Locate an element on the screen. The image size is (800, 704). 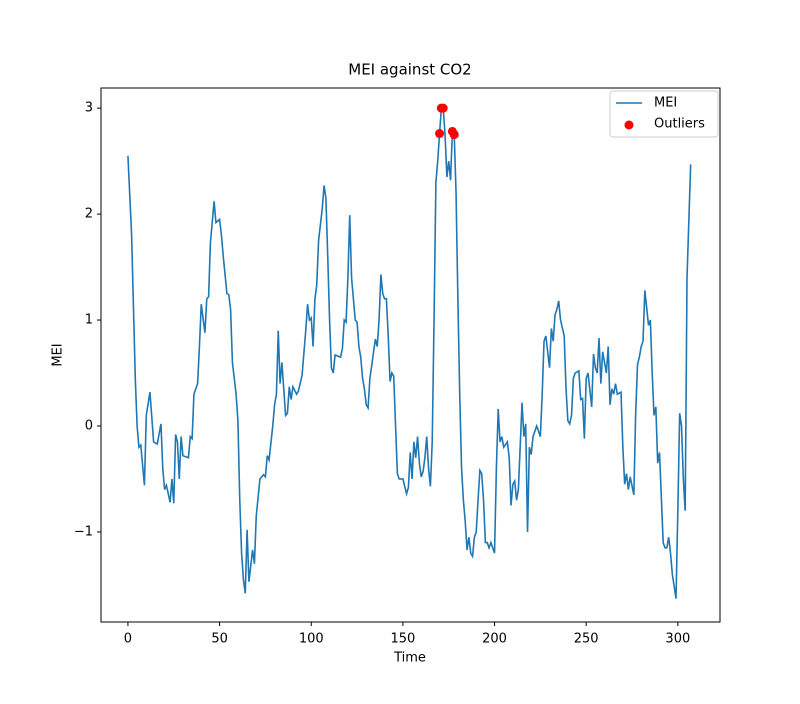
x-tick-label: 50 is located at coordinates (219, 639).